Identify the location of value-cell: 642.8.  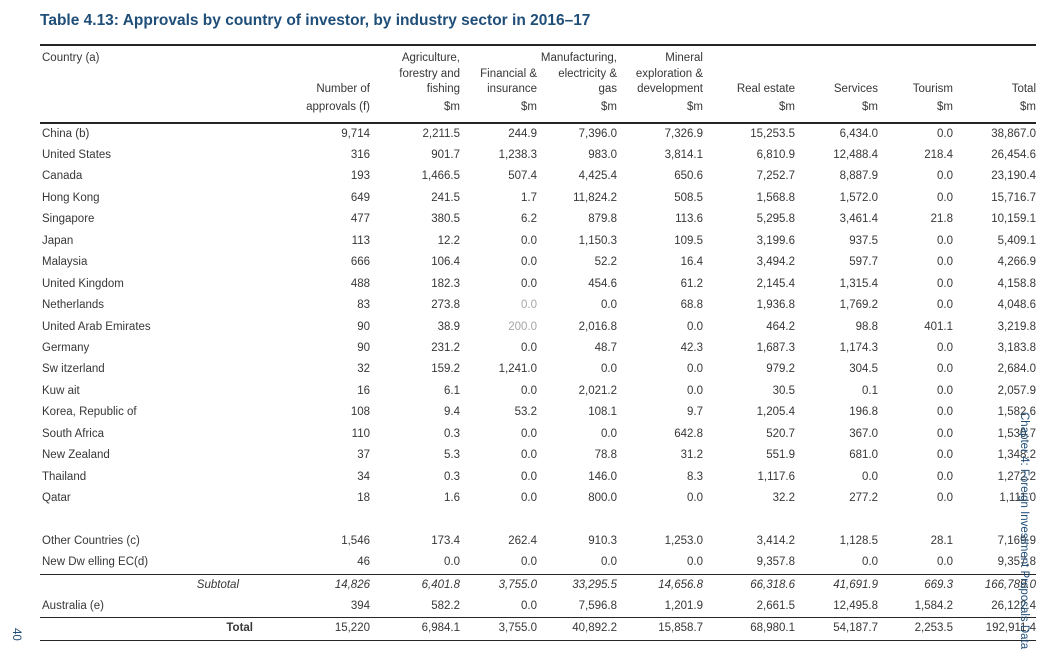
(688, 433).